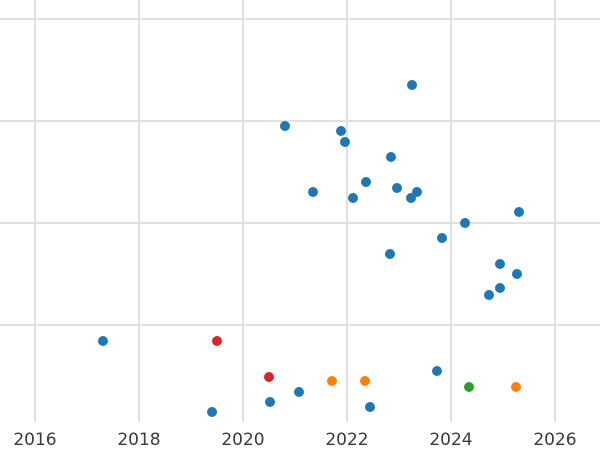  What do you see at coordinates (300, 436) in the screenshot?
I see `x-axis: 2016 2018 2020 2022 2024 2026` at bounding box center [300, 436].